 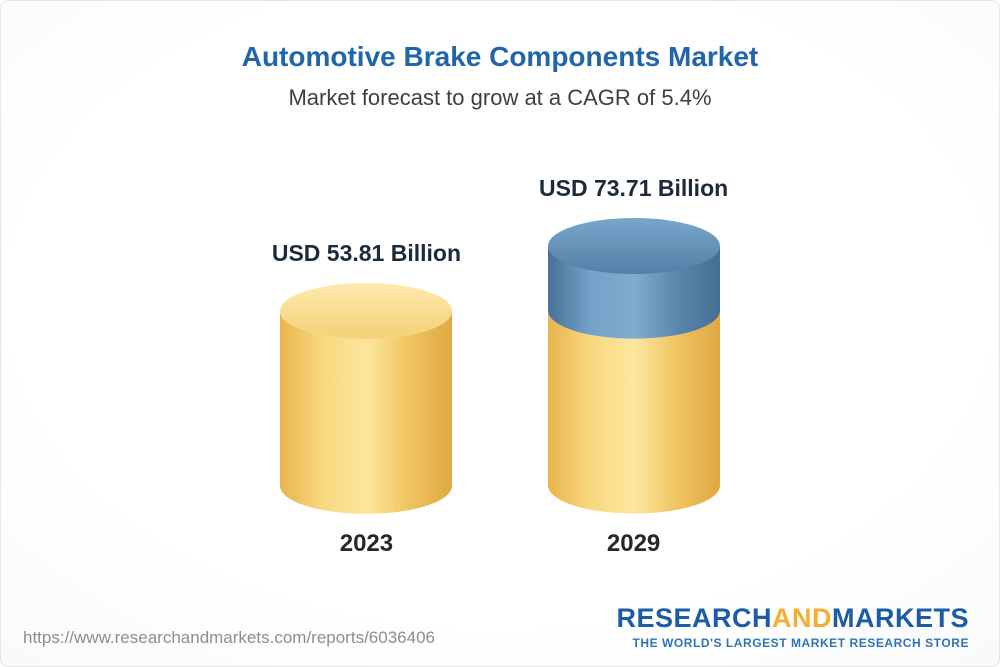 I want to click on bar-value-label: USD 73.71 Billion, so click(x=634, y=188).